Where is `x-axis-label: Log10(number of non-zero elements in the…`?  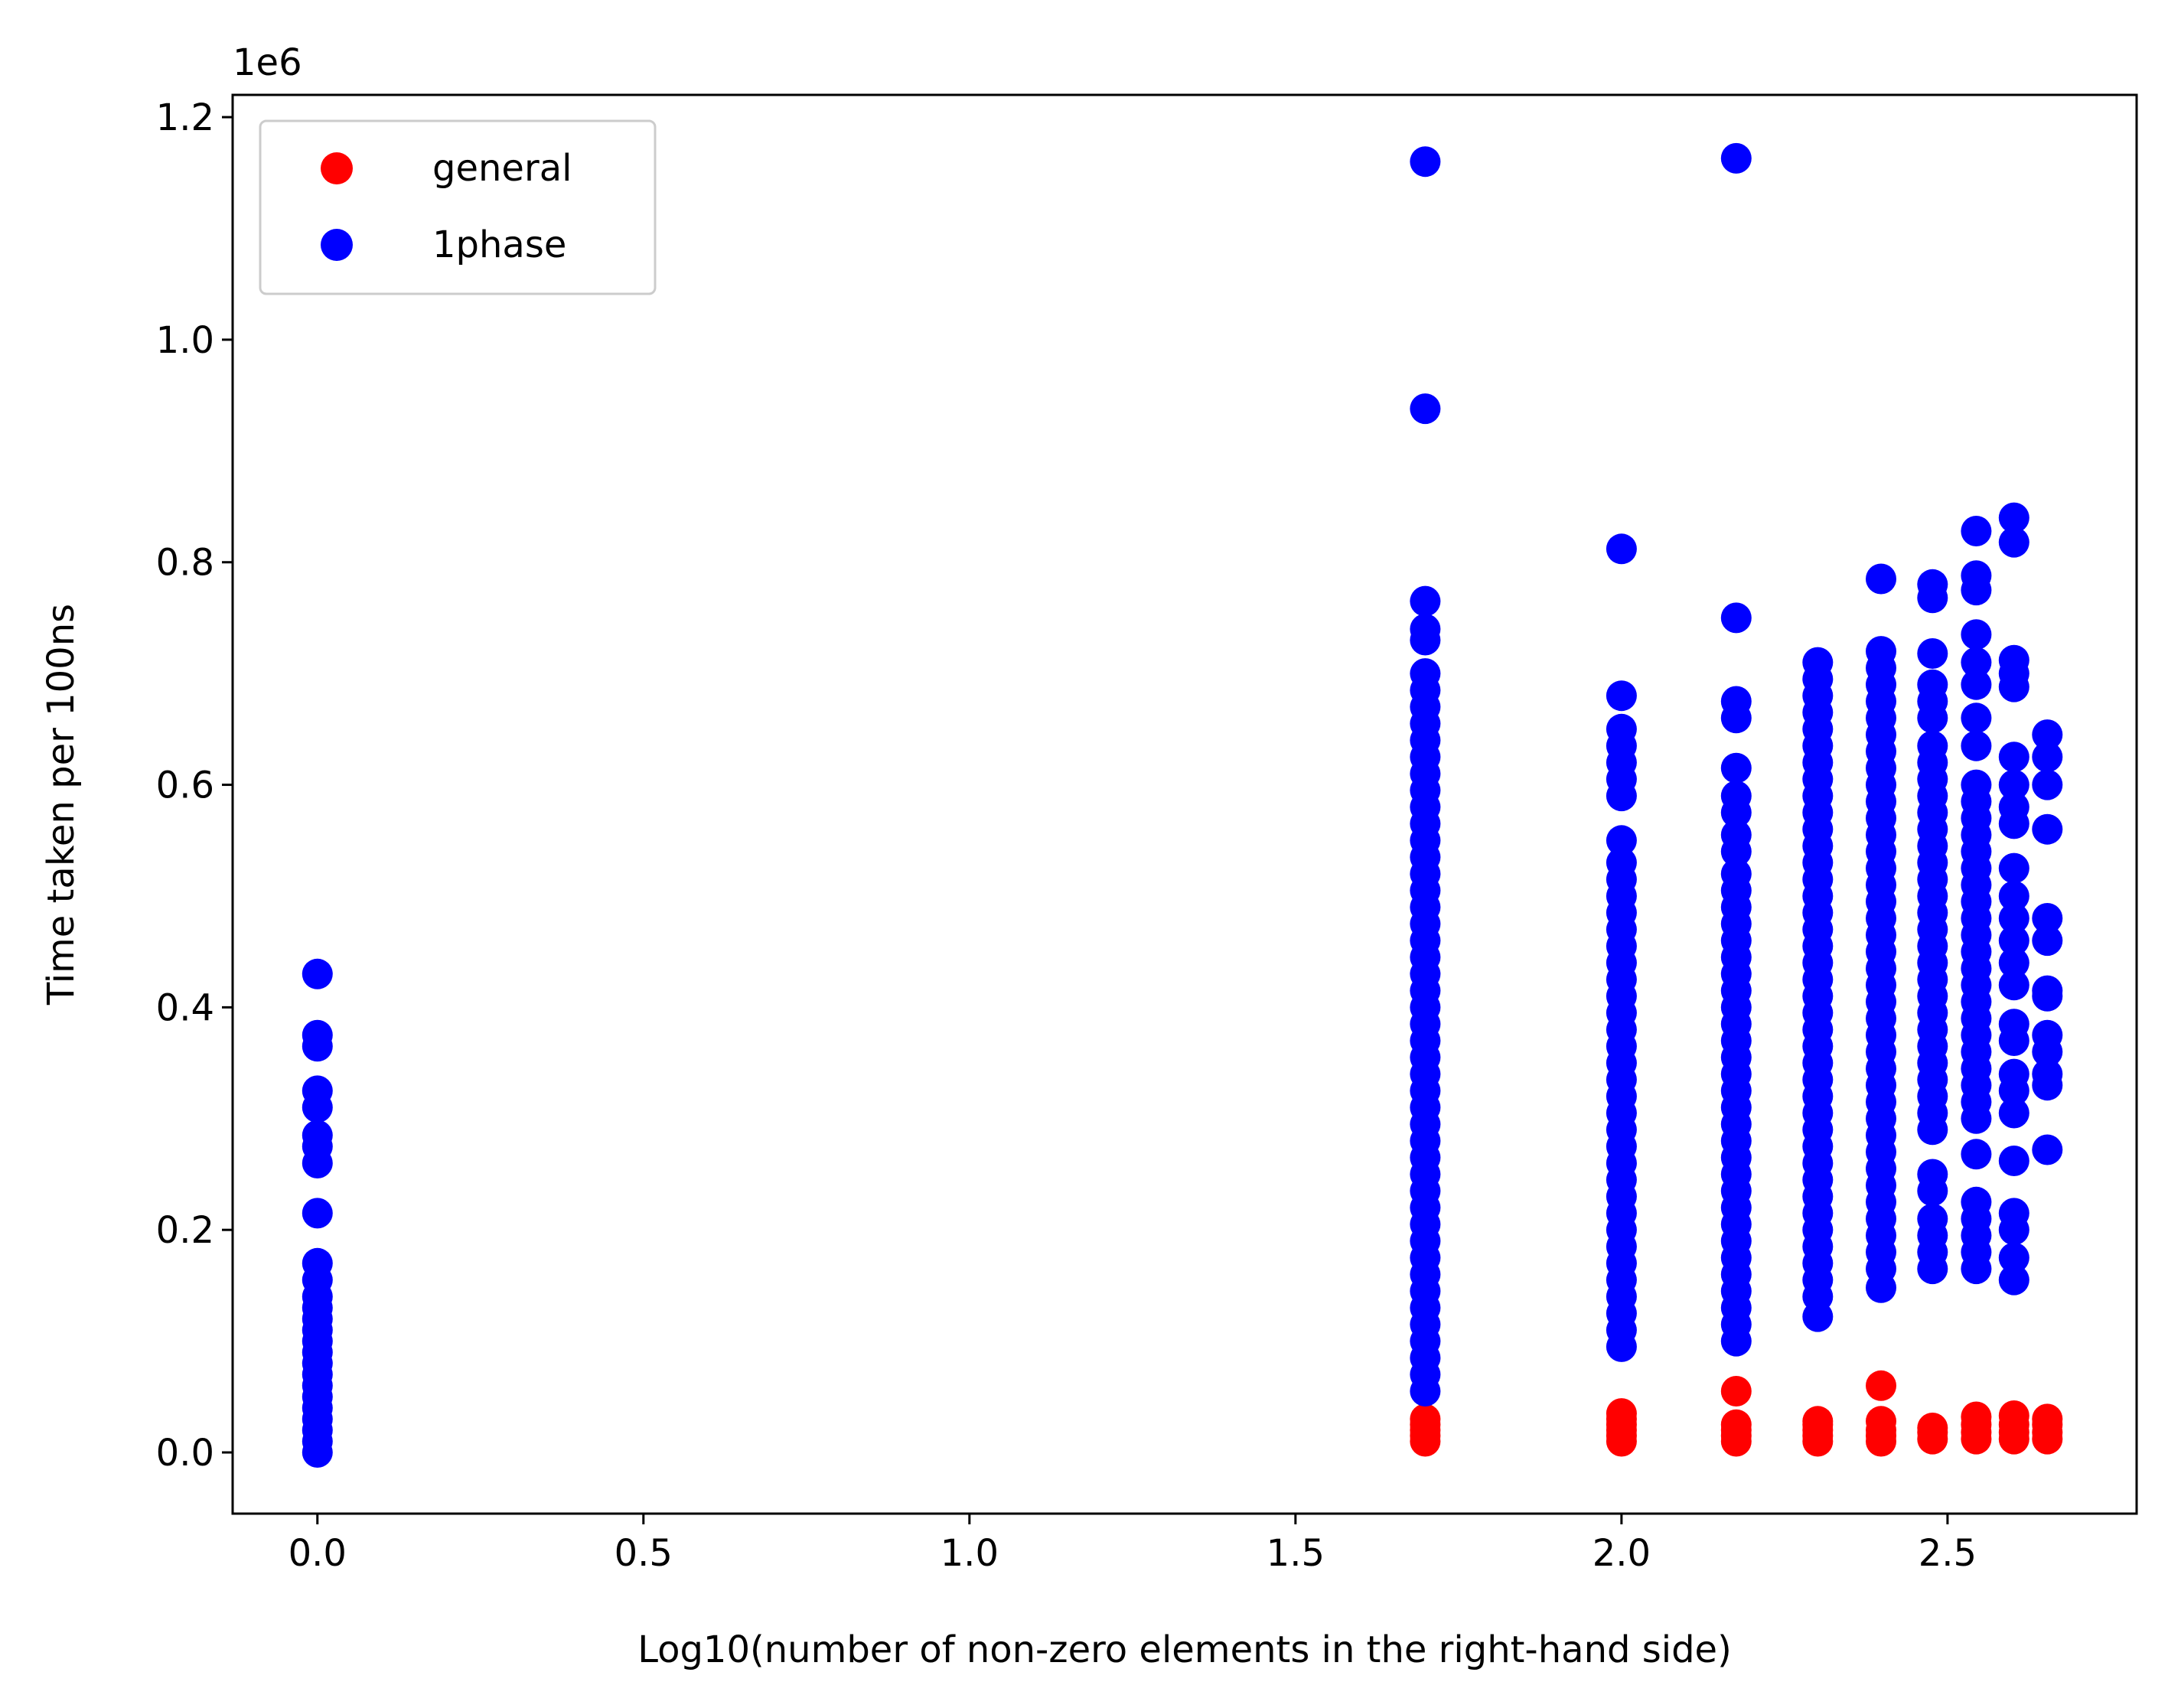 x-axis-label: Log10(number of non-zero elements in the… is located at coordinates (1184, 1649).